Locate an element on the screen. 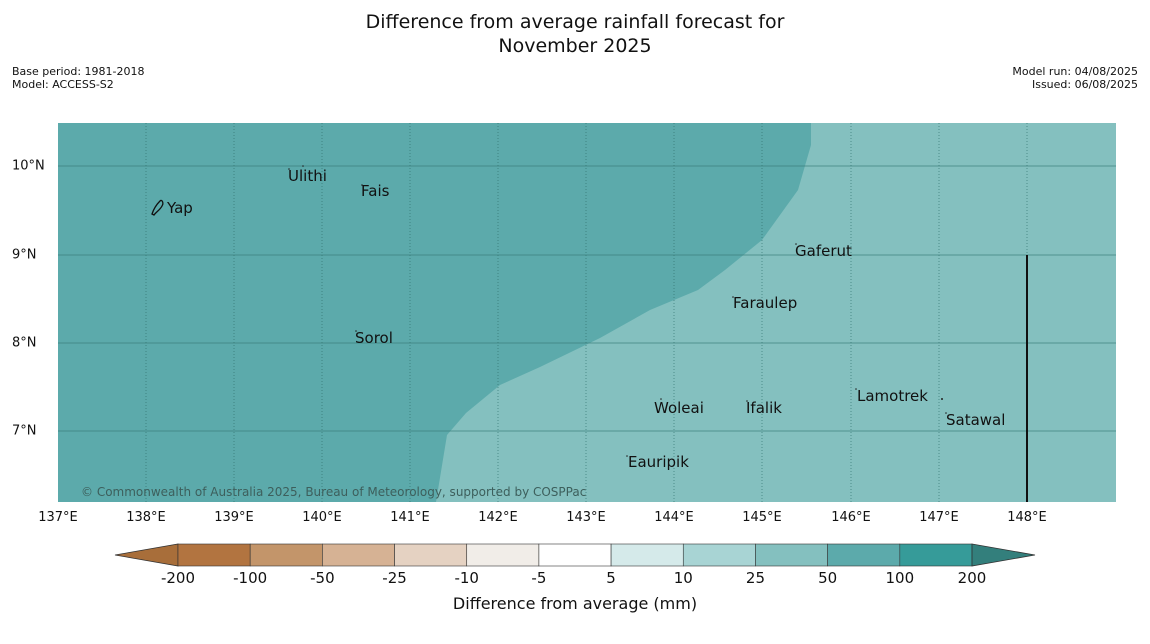 This screenshot has width=1150, height=644. colorbar-title: Difference from average (mm) is located at coordinates (575, 603).